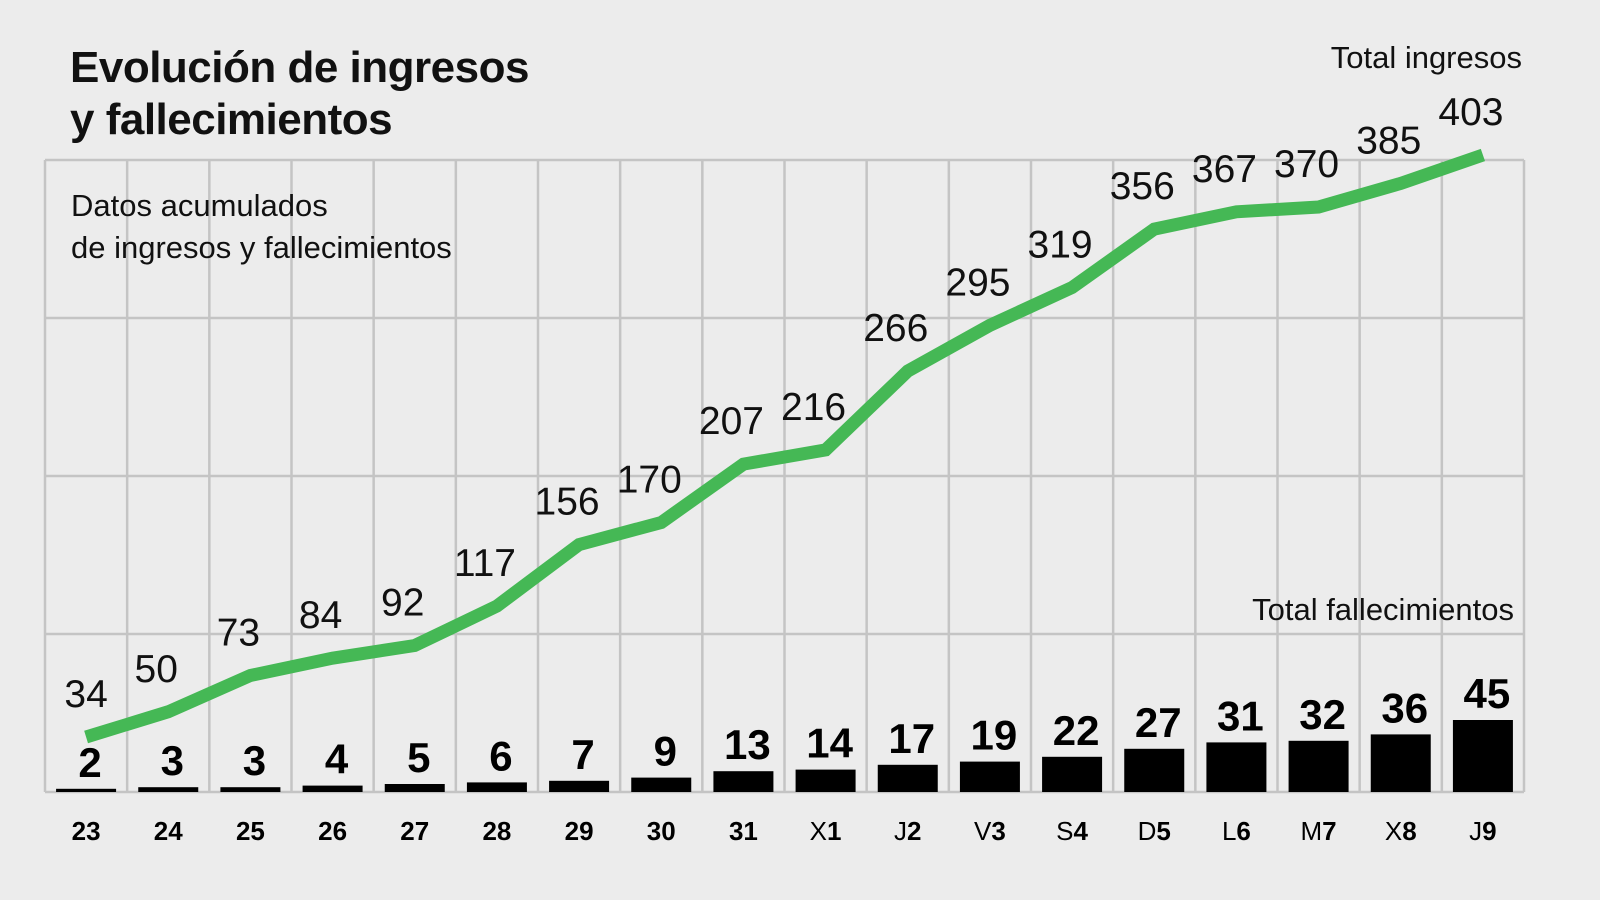 The image size is (1600, 900). I want to click on ingresos-value-label: 266, so click(895, 328).